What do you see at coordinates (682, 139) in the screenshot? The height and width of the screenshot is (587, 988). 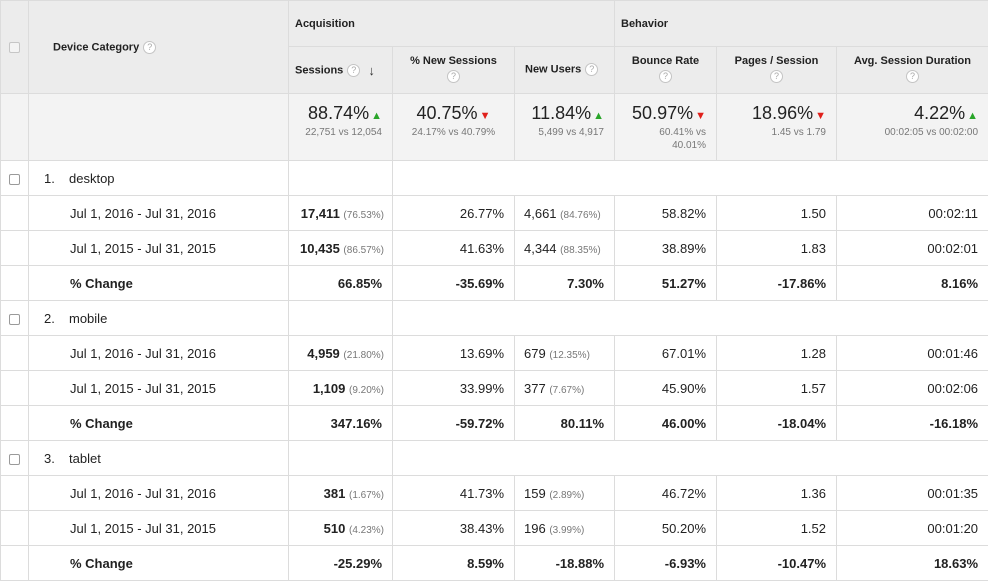 I see `summary-bounce-rate-sub: 60.41% vs 40.01%` at bounding box center [682, 139].